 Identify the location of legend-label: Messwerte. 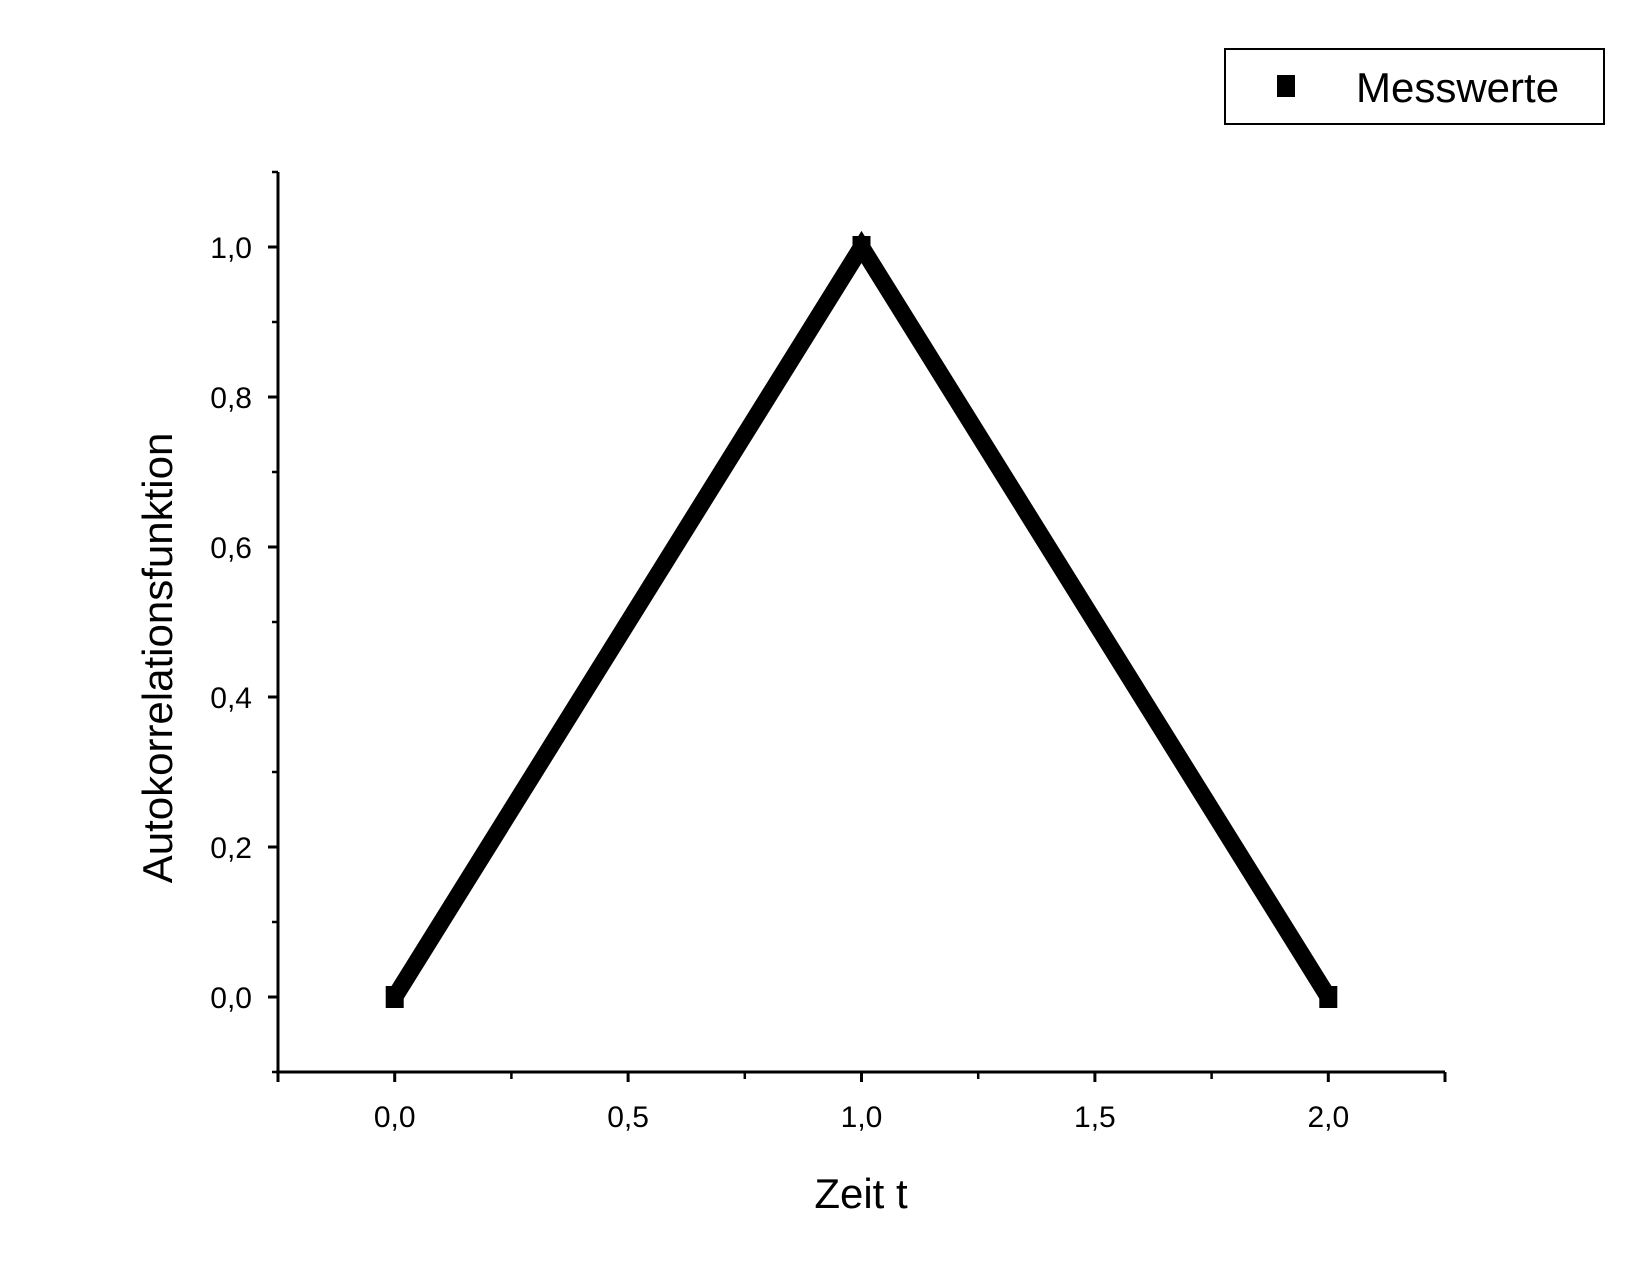
(1457, 87).